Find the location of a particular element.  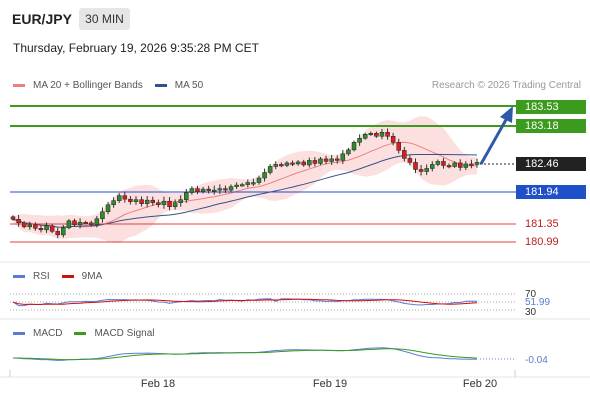

x-tick-feb20: Feb 20 is located at coordinates (480, 384).